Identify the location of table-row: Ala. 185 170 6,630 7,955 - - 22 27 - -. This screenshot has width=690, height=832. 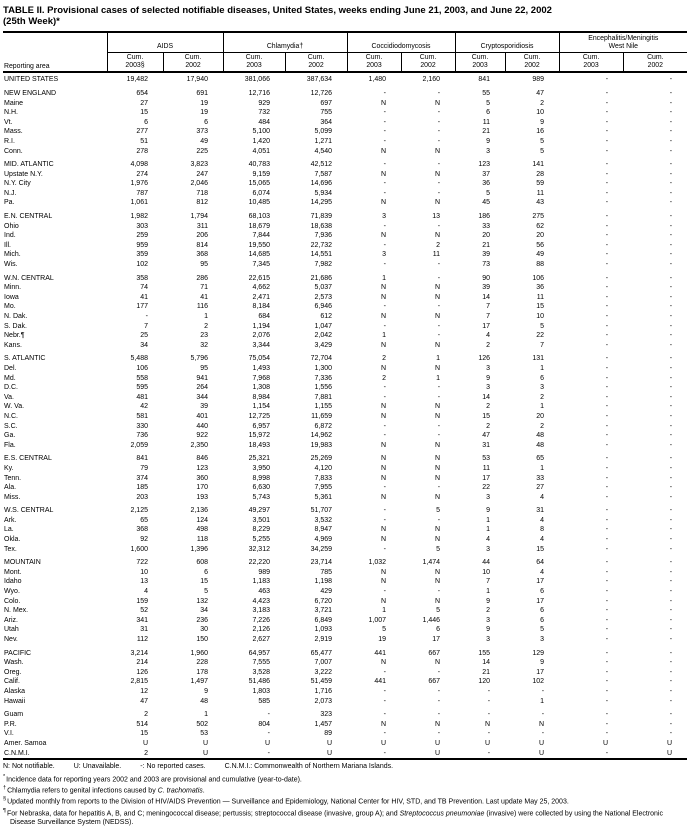
(345, 488).